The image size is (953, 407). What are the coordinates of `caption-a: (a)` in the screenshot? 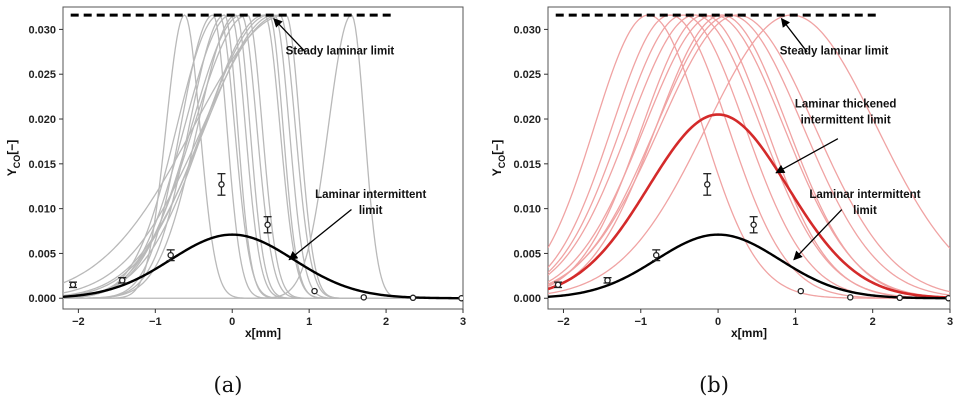 It's located at (228, 385).